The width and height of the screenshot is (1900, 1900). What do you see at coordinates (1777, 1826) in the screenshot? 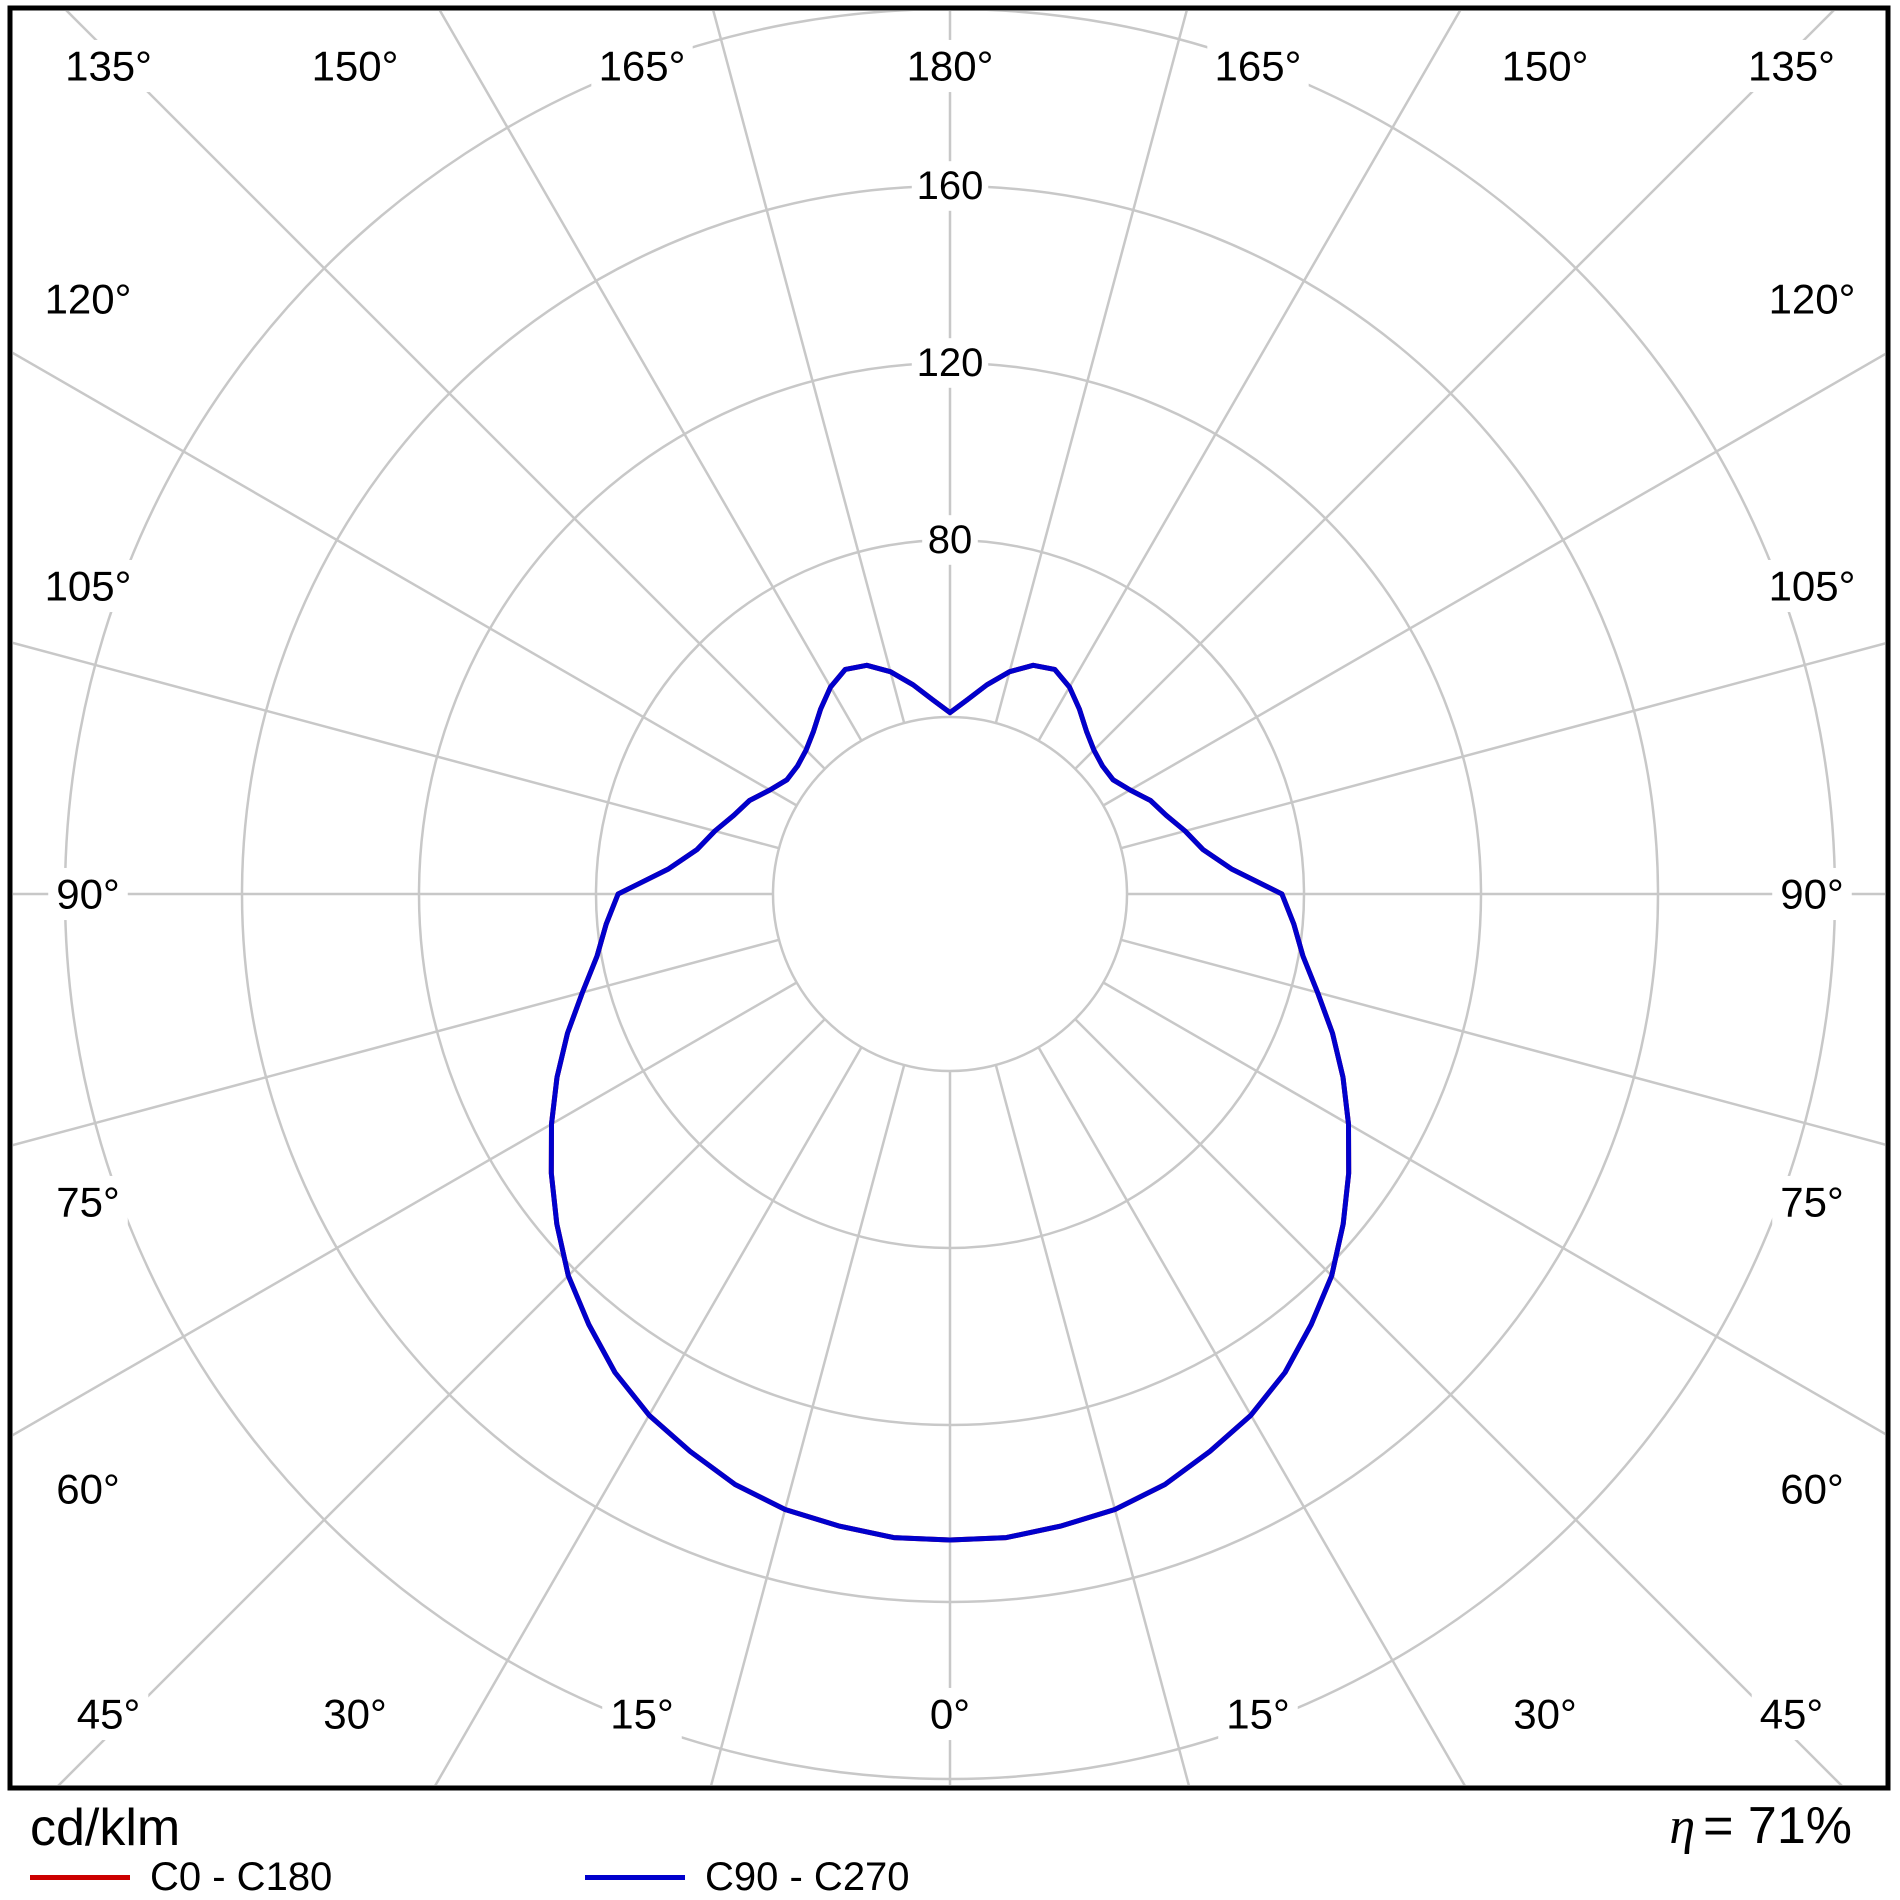
I see `eta-value: = 71%` at bounding box center [1777, 1826].